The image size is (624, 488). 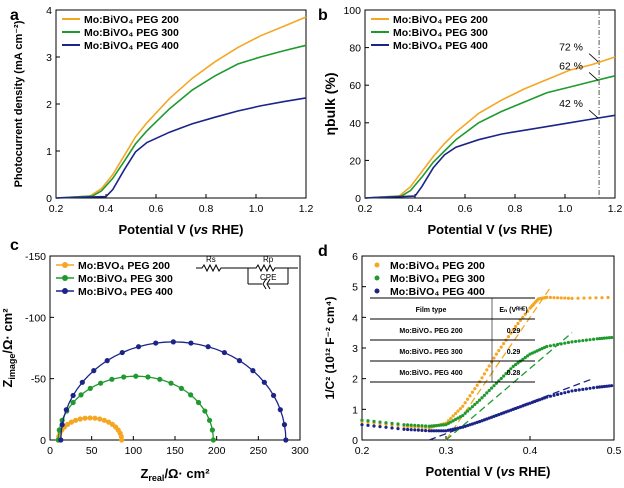 I want to click on panel-c-cpe-element, so click(x=268, y=284).